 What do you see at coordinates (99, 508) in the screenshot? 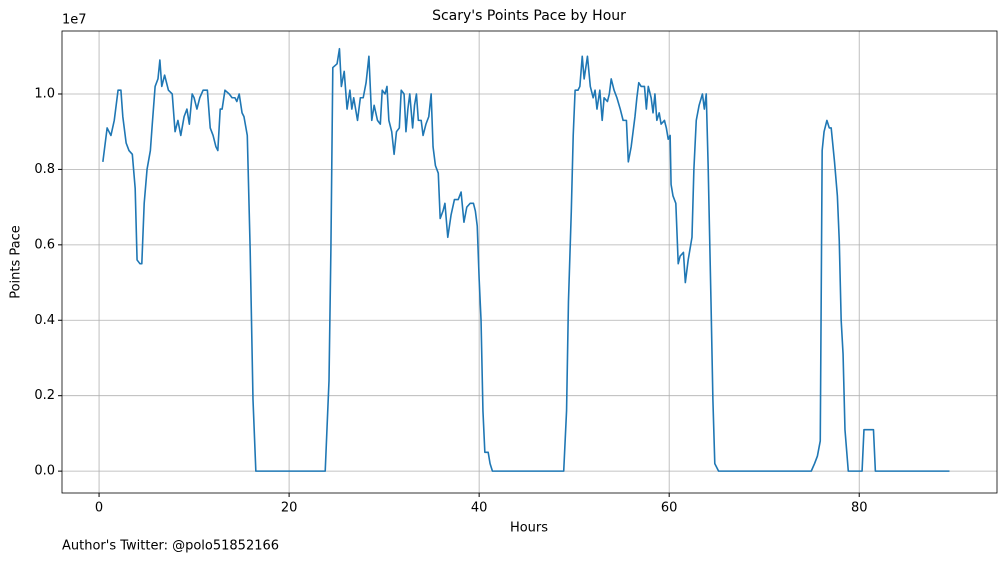
I see `x-tick-label: 0` at bounding box center [99, 508].